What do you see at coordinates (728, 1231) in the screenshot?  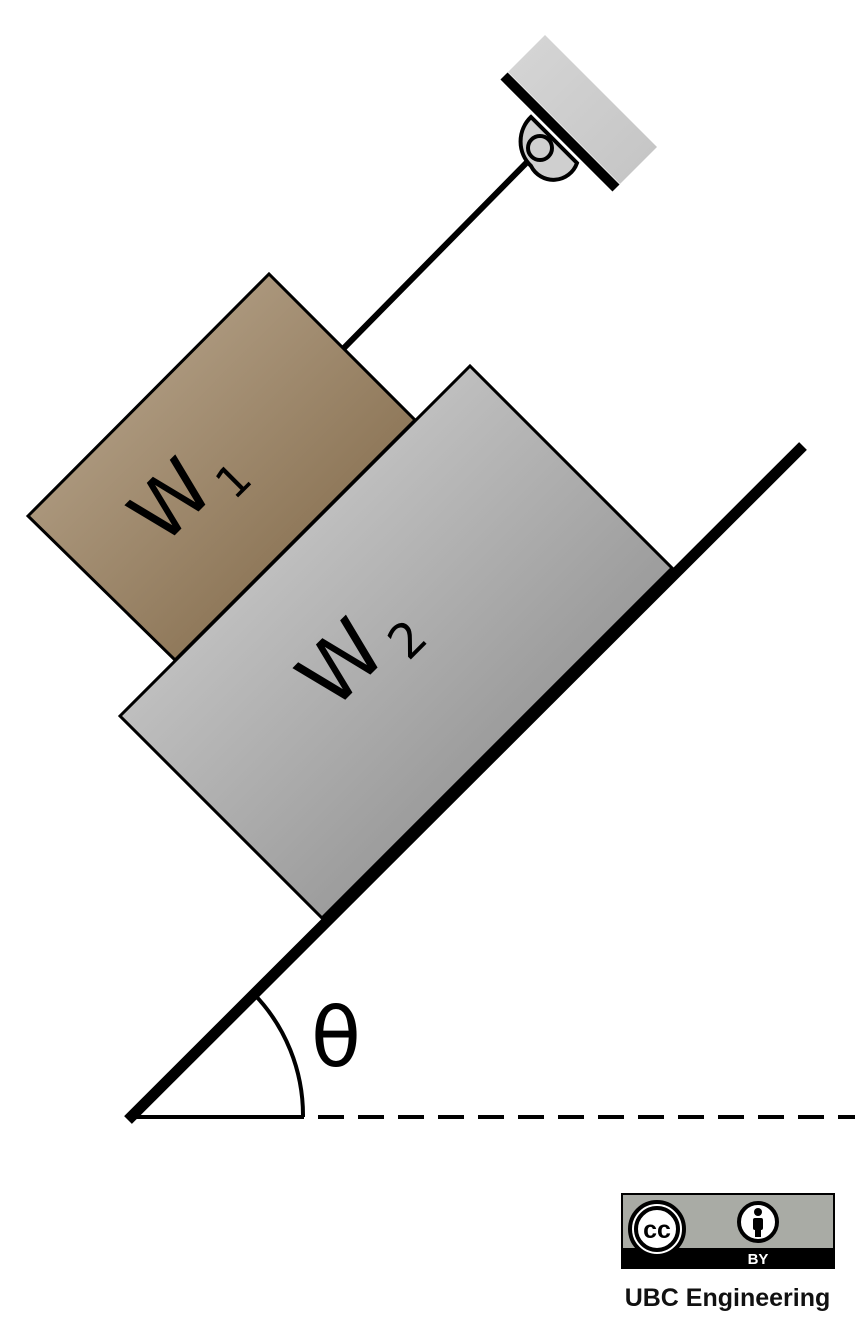 I see `cc-by-badge: cc BY` at bounding box center [728, 1231].